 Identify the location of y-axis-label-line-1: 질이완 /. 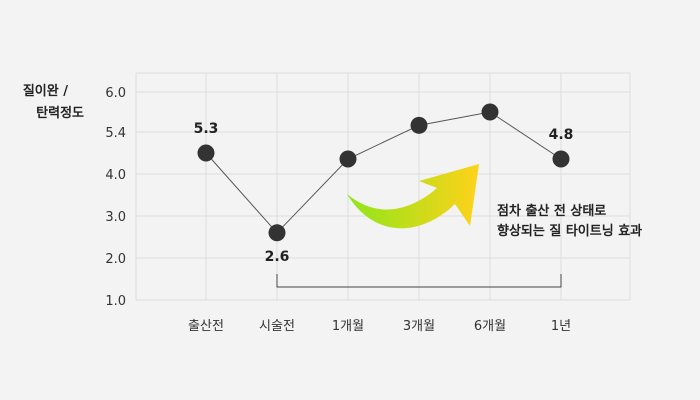
(45, 91).